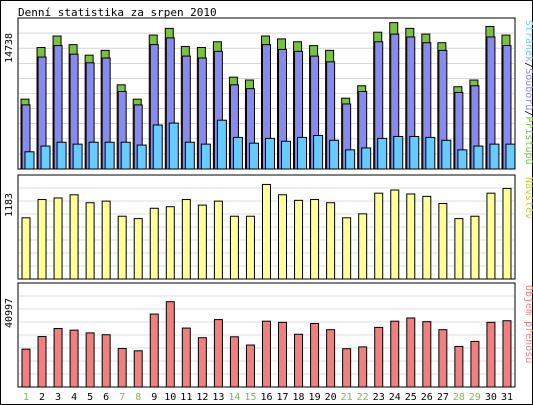 This screenshot has height=405, width=533. What do you see at coordinates (42, 397) in the screenshot?
I see `x-tick-label: 2` at bounding box center [42, 397].